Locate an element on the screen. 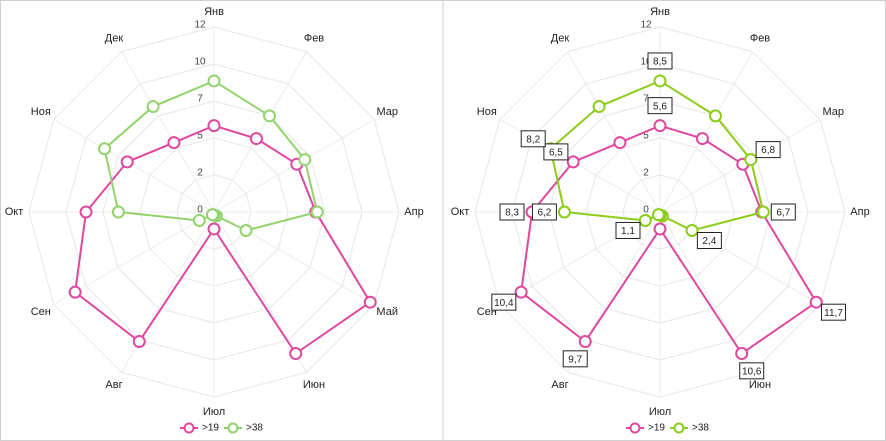 The width and height of the screenshot is (886, 441). value-label: 10,6 is located at coordinates (752, 371).